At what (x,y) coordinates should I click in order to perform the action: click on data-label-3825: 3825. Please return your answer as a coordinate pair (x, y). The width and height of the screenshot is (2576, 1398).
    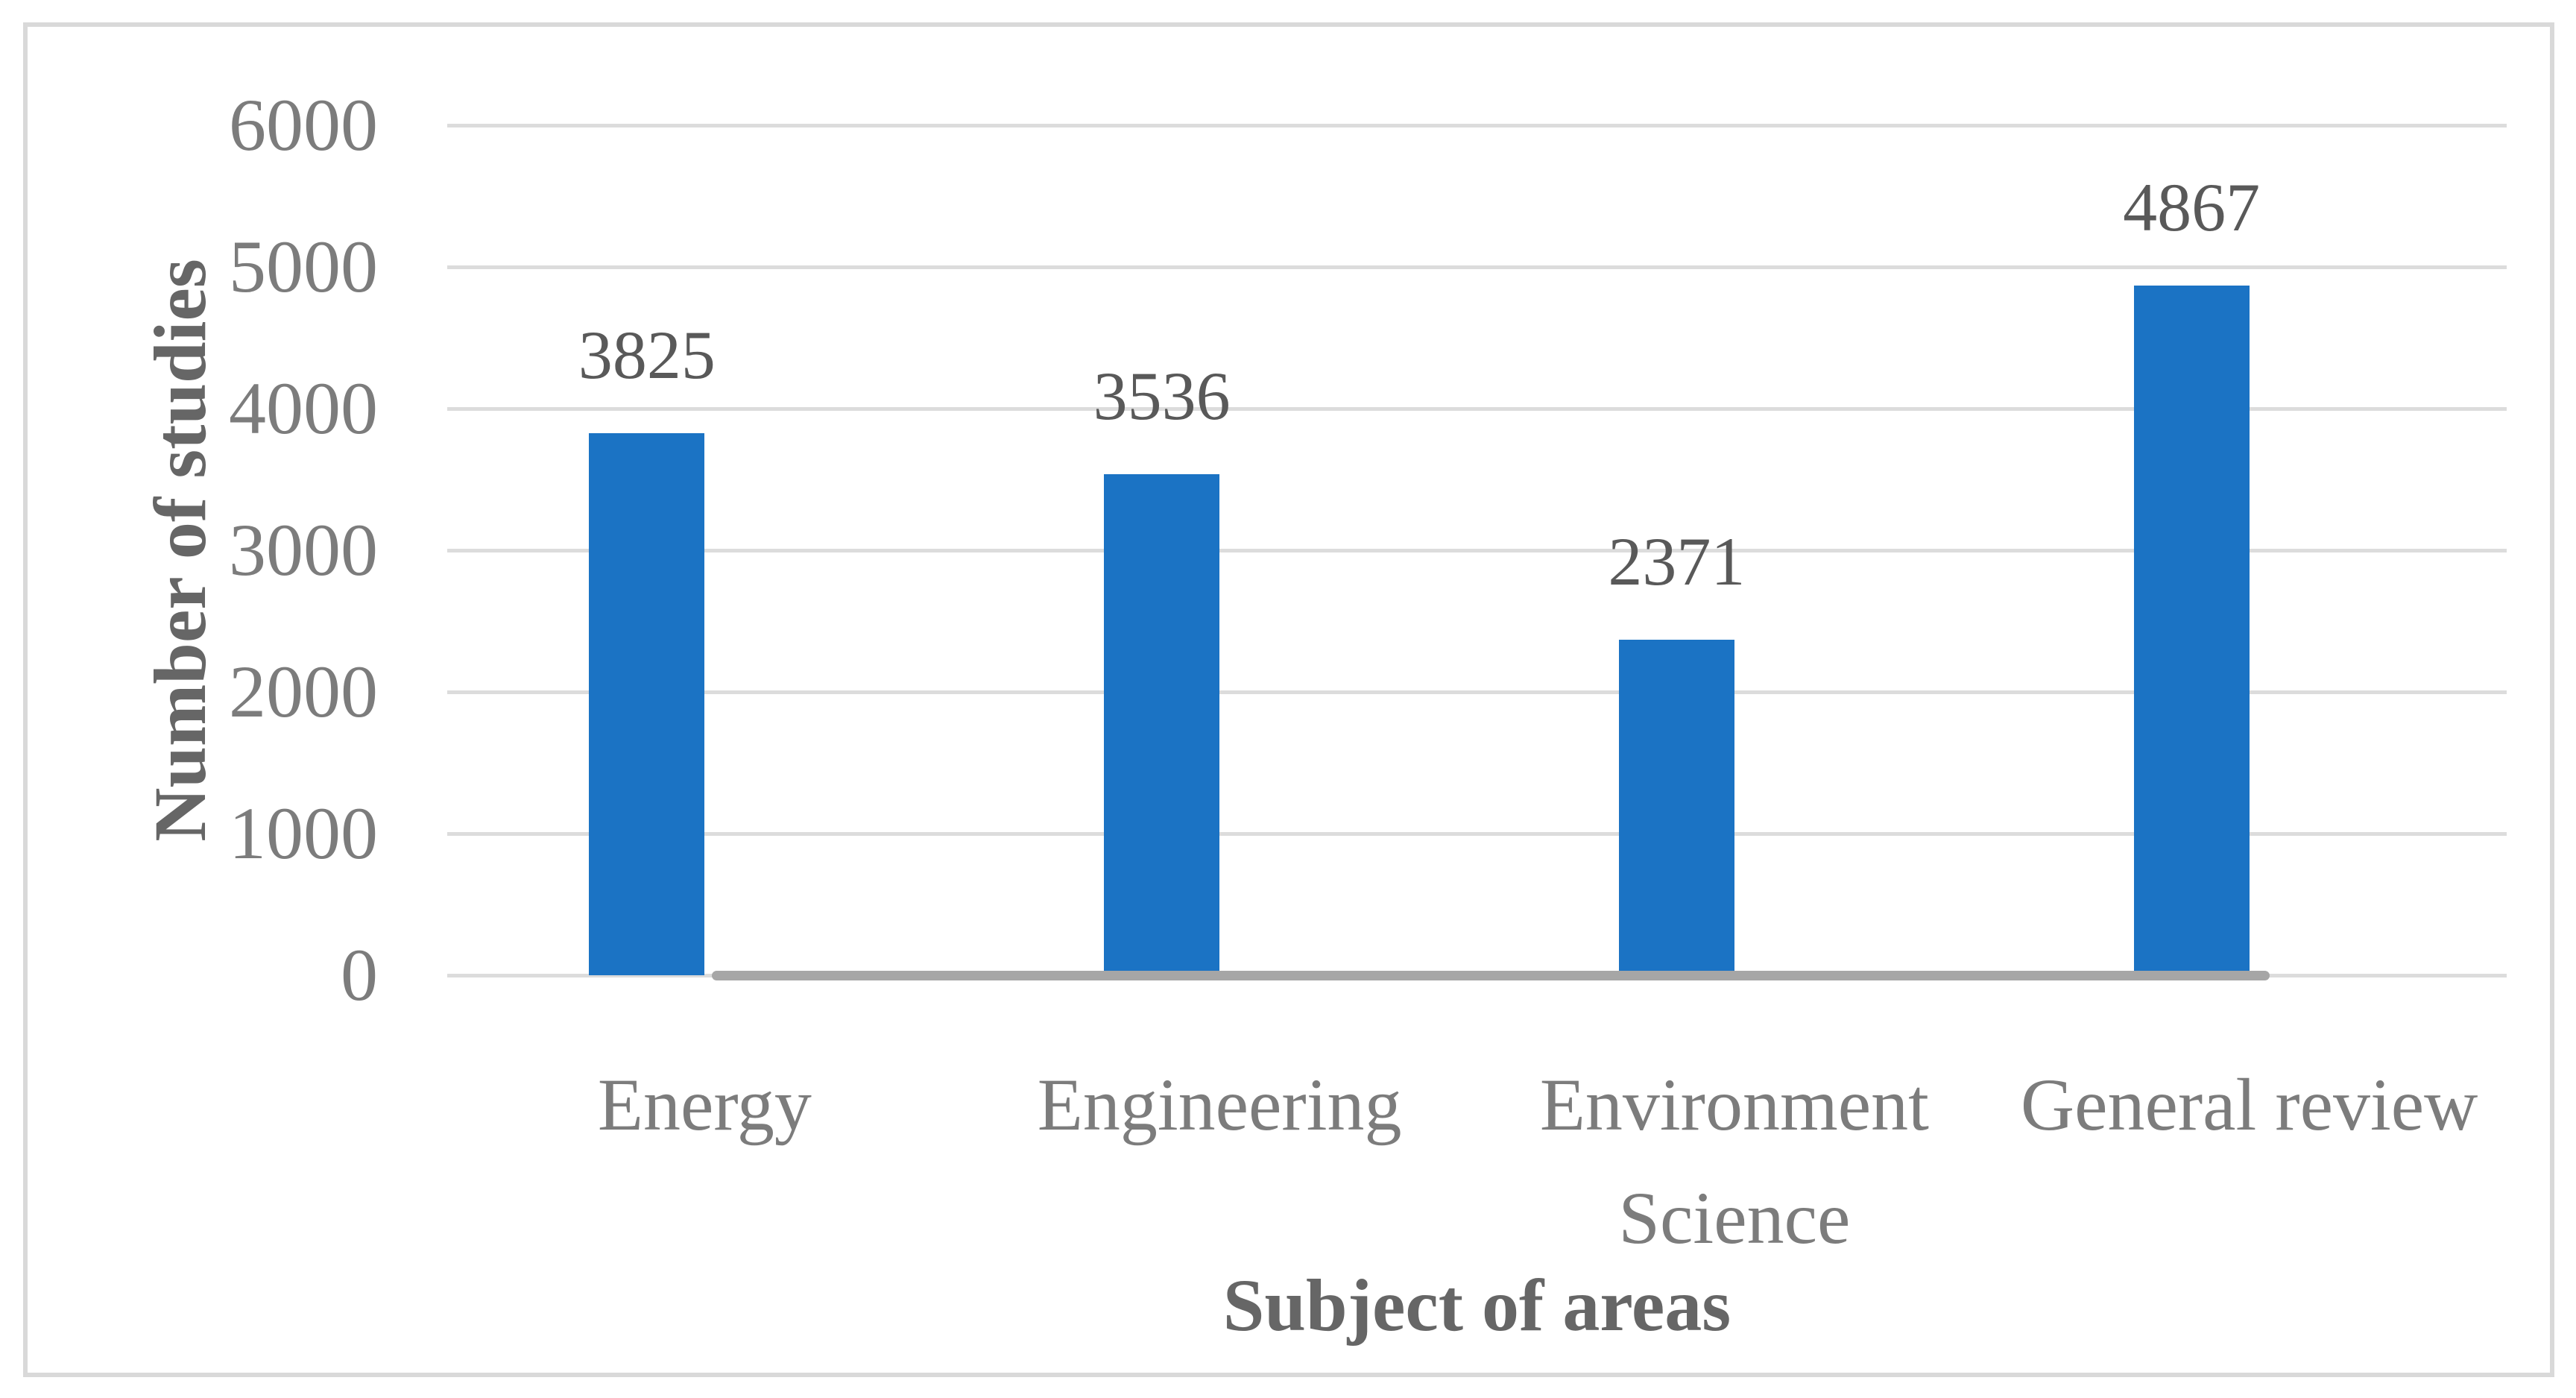
    Looking at the image, I should click on (647, 355).